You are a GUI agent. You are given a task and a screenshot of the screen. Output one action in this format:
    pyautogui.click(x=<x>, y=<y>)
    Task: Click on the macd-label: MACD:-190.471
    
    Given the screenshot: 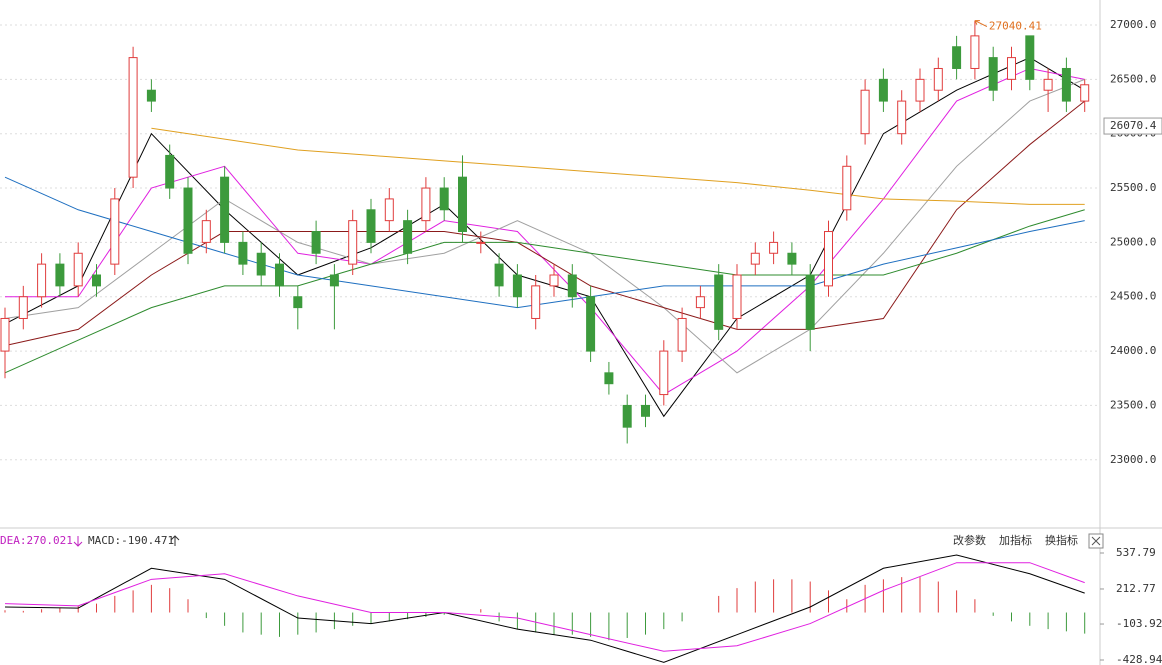 What is the action you would take?
    pyautogui.click(x=131, y=540)
    